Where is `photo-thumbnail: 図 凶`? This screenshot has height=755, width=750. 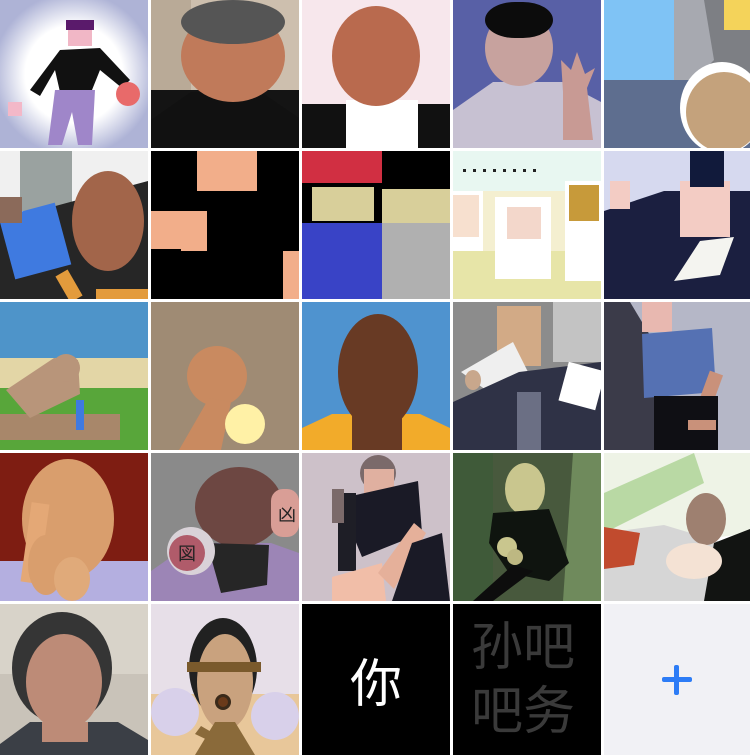 photo-thumbnail: 図 凶 is located at coordinates (225, 527).